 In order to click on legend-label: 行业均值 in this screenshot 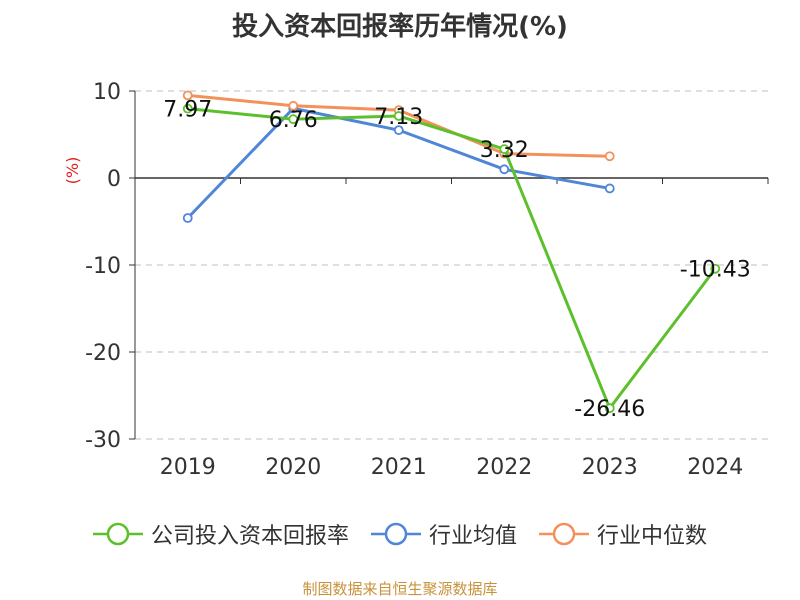, I will do `click(472, 536)`.